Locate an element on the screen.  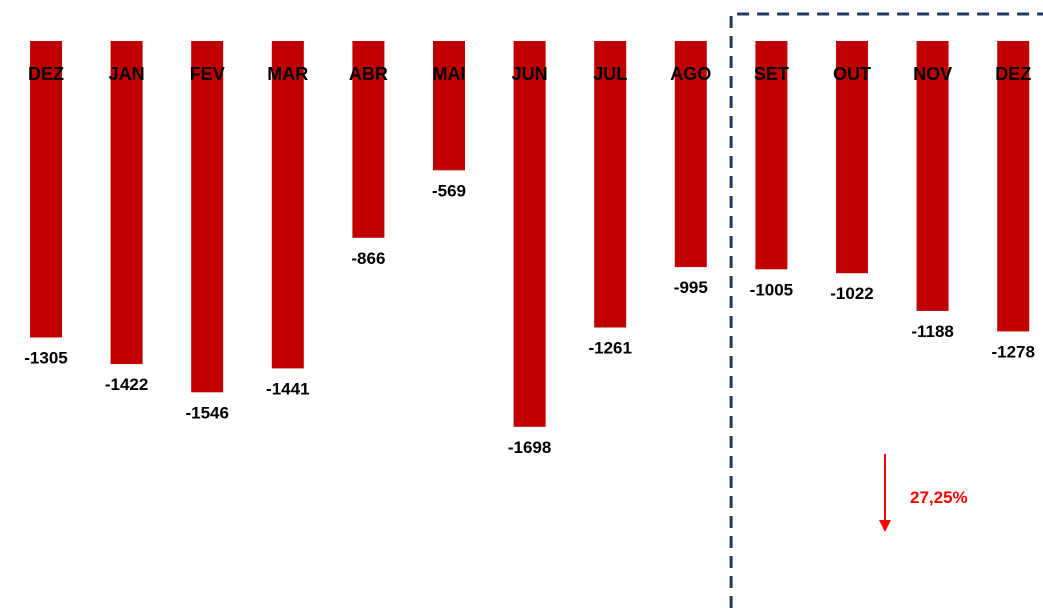
value-label: -995 is located at coordinates (691, 287).